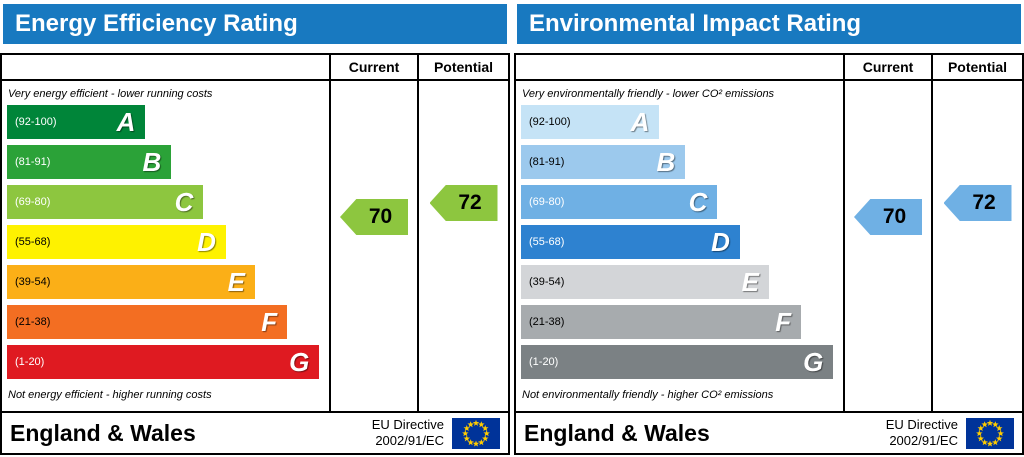 This screenshot has height=457, width=1024. Describe the element at coordinates (679, 67) in the screenshot. I see `environmental-header-spacer` at that location.